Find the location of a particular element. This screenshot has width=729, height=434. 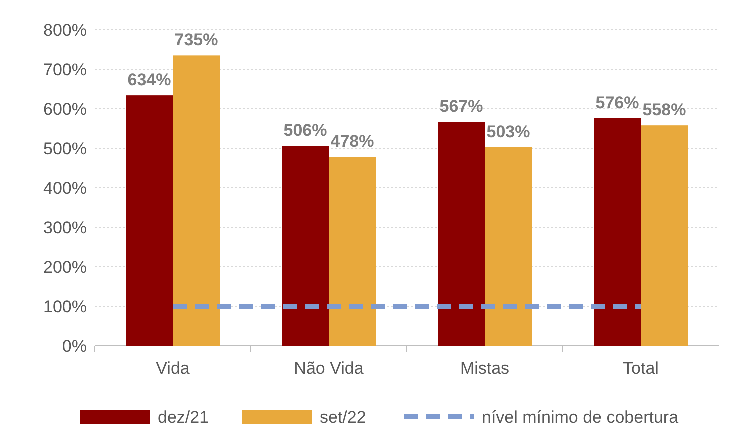

text: 503% is located at coordinates (508, 132).